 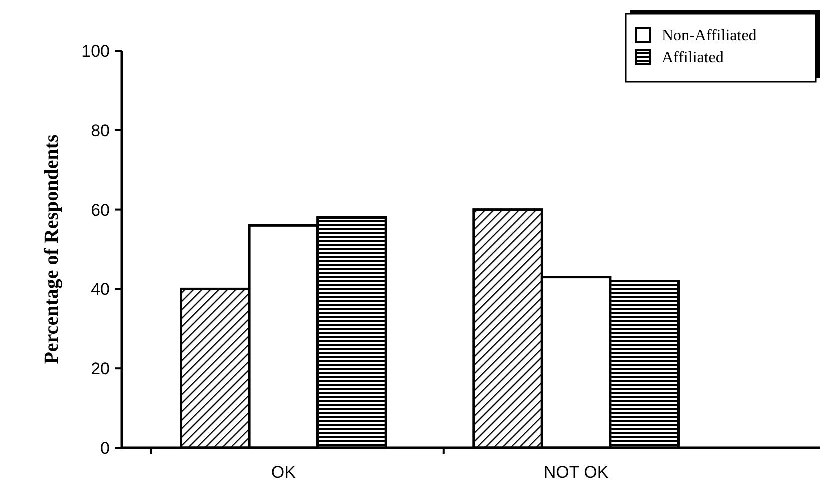 What do you see at coordinates (284, 472) in the screenshot?
I see `x-tick-label: OK` at bounding box center [284, 472].